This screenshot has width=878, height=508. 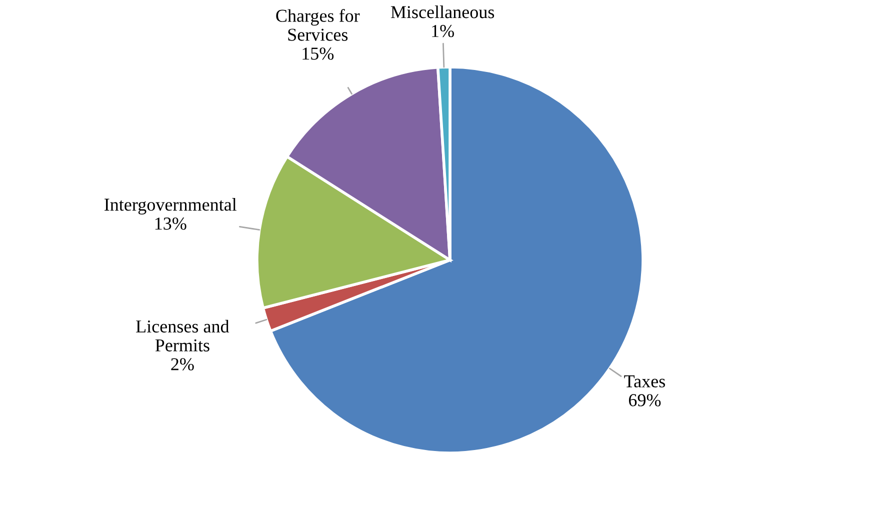 I want to click on data-label: 2%, so click(x=182, y=364).